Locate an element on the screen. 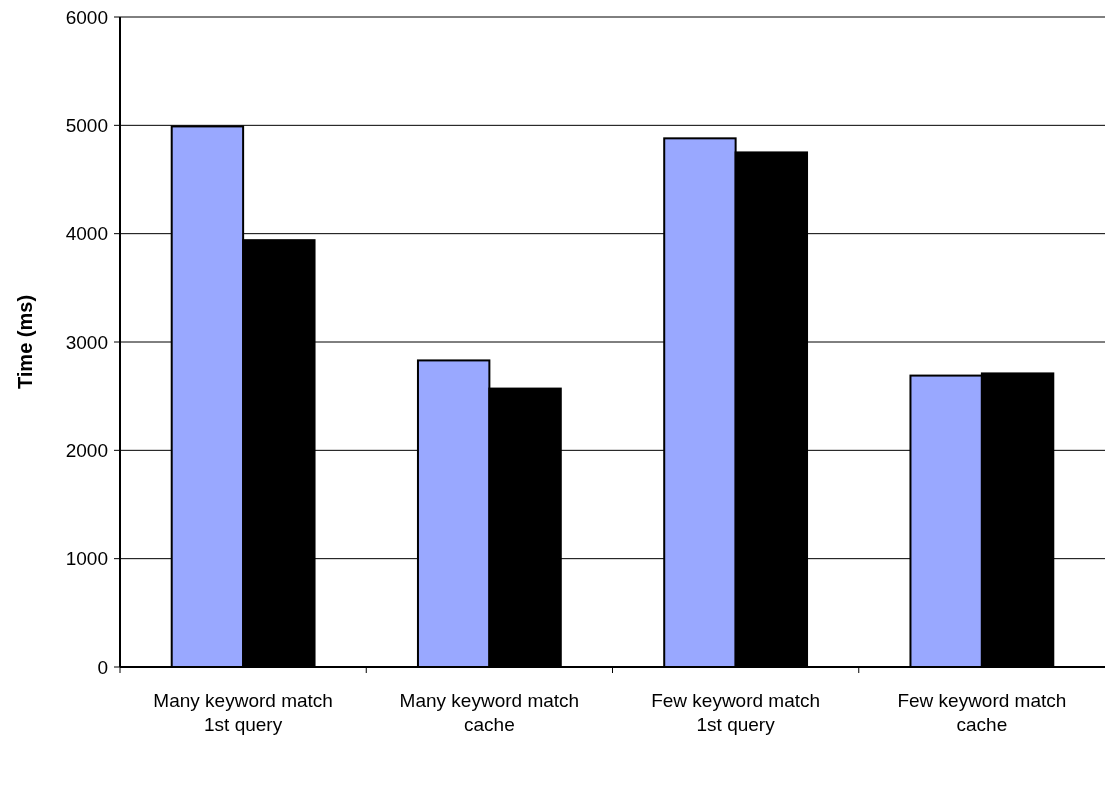  y-tick-label: 2000 is located at coordinates (86, 450).